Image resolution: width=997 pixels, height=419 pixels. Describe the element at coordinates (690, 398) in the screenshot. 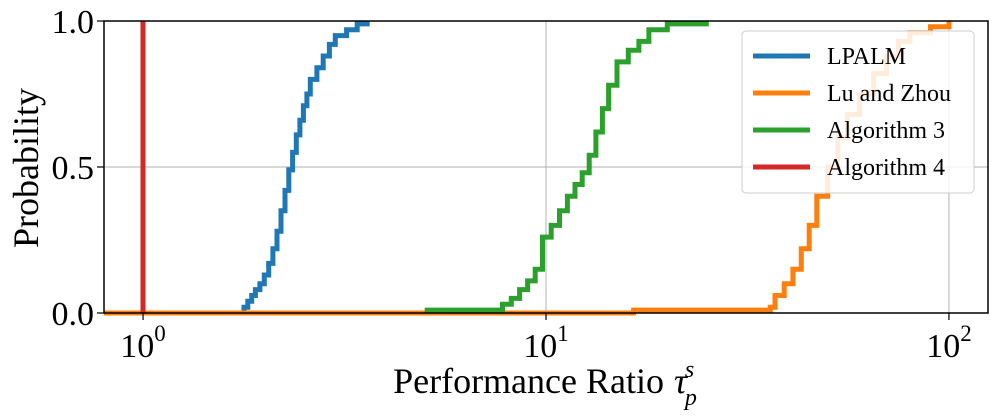

I see `x-axis-label-sub: p` at that location.